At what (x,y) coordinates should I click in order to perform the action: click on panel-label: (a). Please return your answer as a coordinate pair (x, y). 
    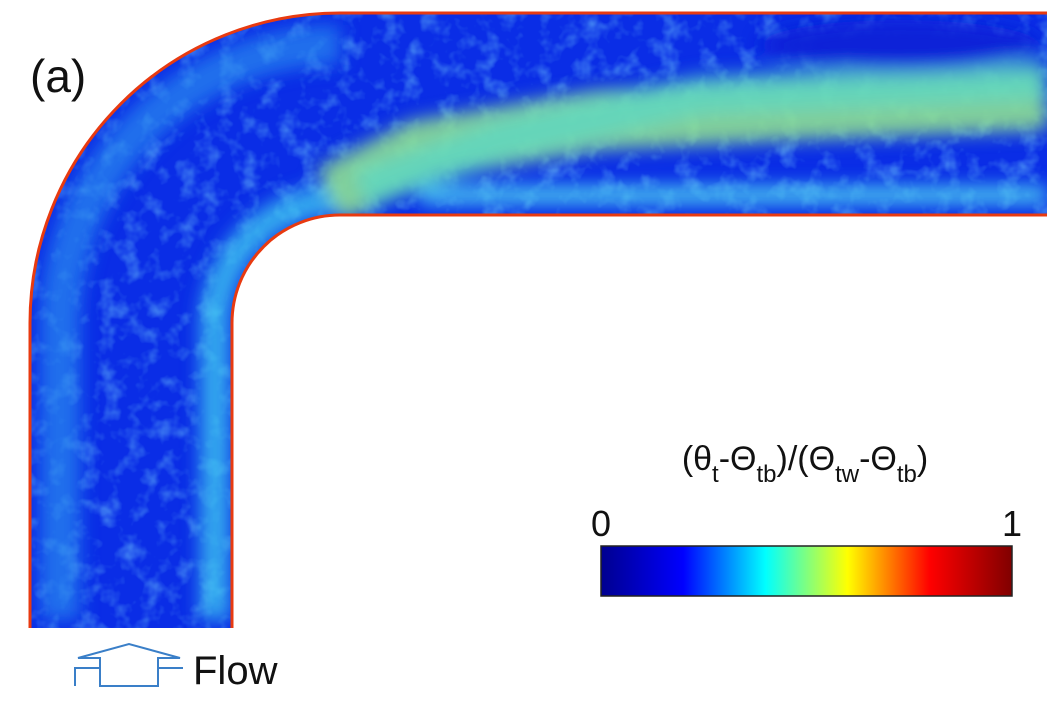
    Looking at the image, I should click on (58, 76).